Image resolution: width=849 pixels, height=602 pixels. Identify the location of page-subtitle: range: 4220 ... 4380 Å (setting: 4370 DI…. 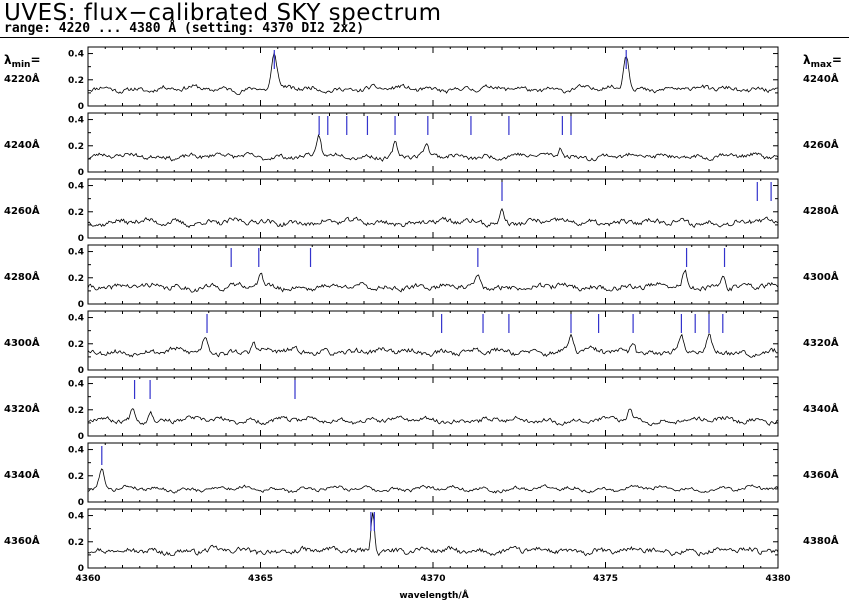
(184, 28).